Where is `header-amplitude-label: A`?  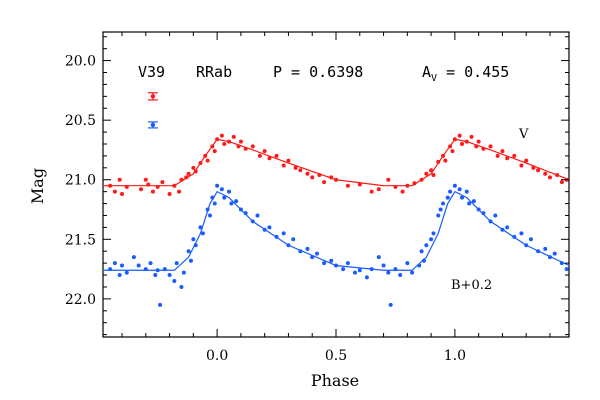
header-amplitude-label: A is located at coordinates (426, 72).